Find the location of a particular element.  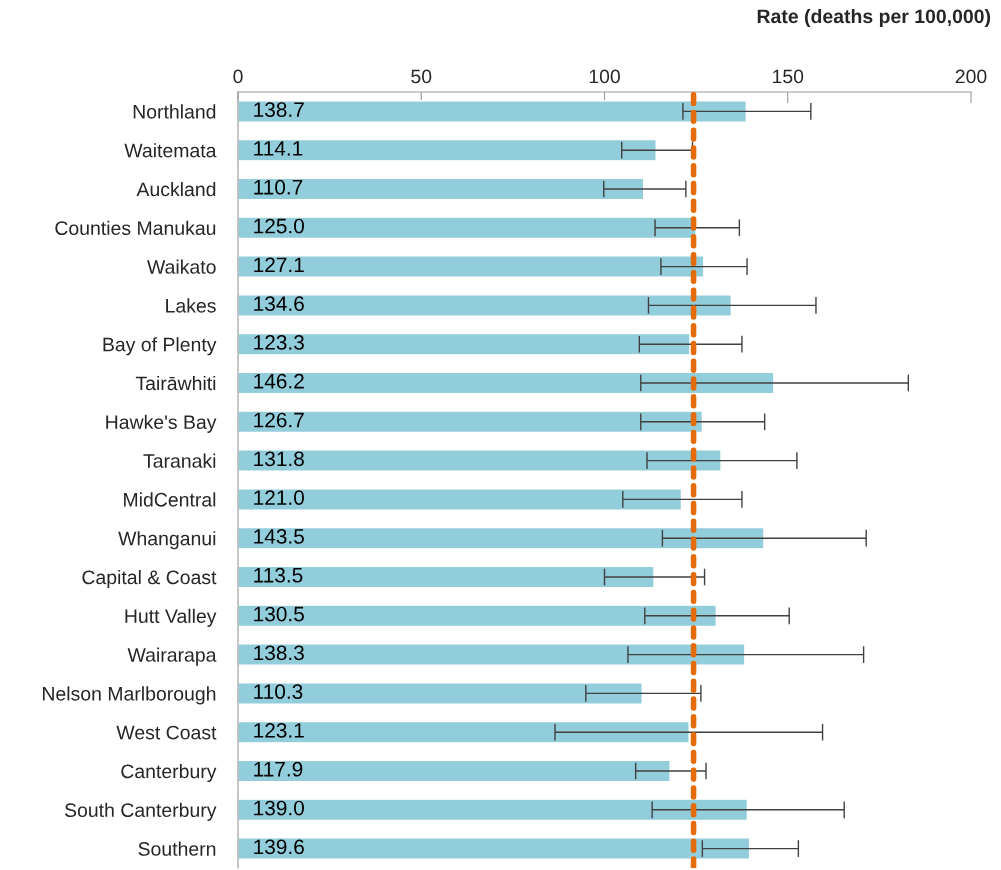

y-tick-label: Taranaki is located at coordinates (179, 460).